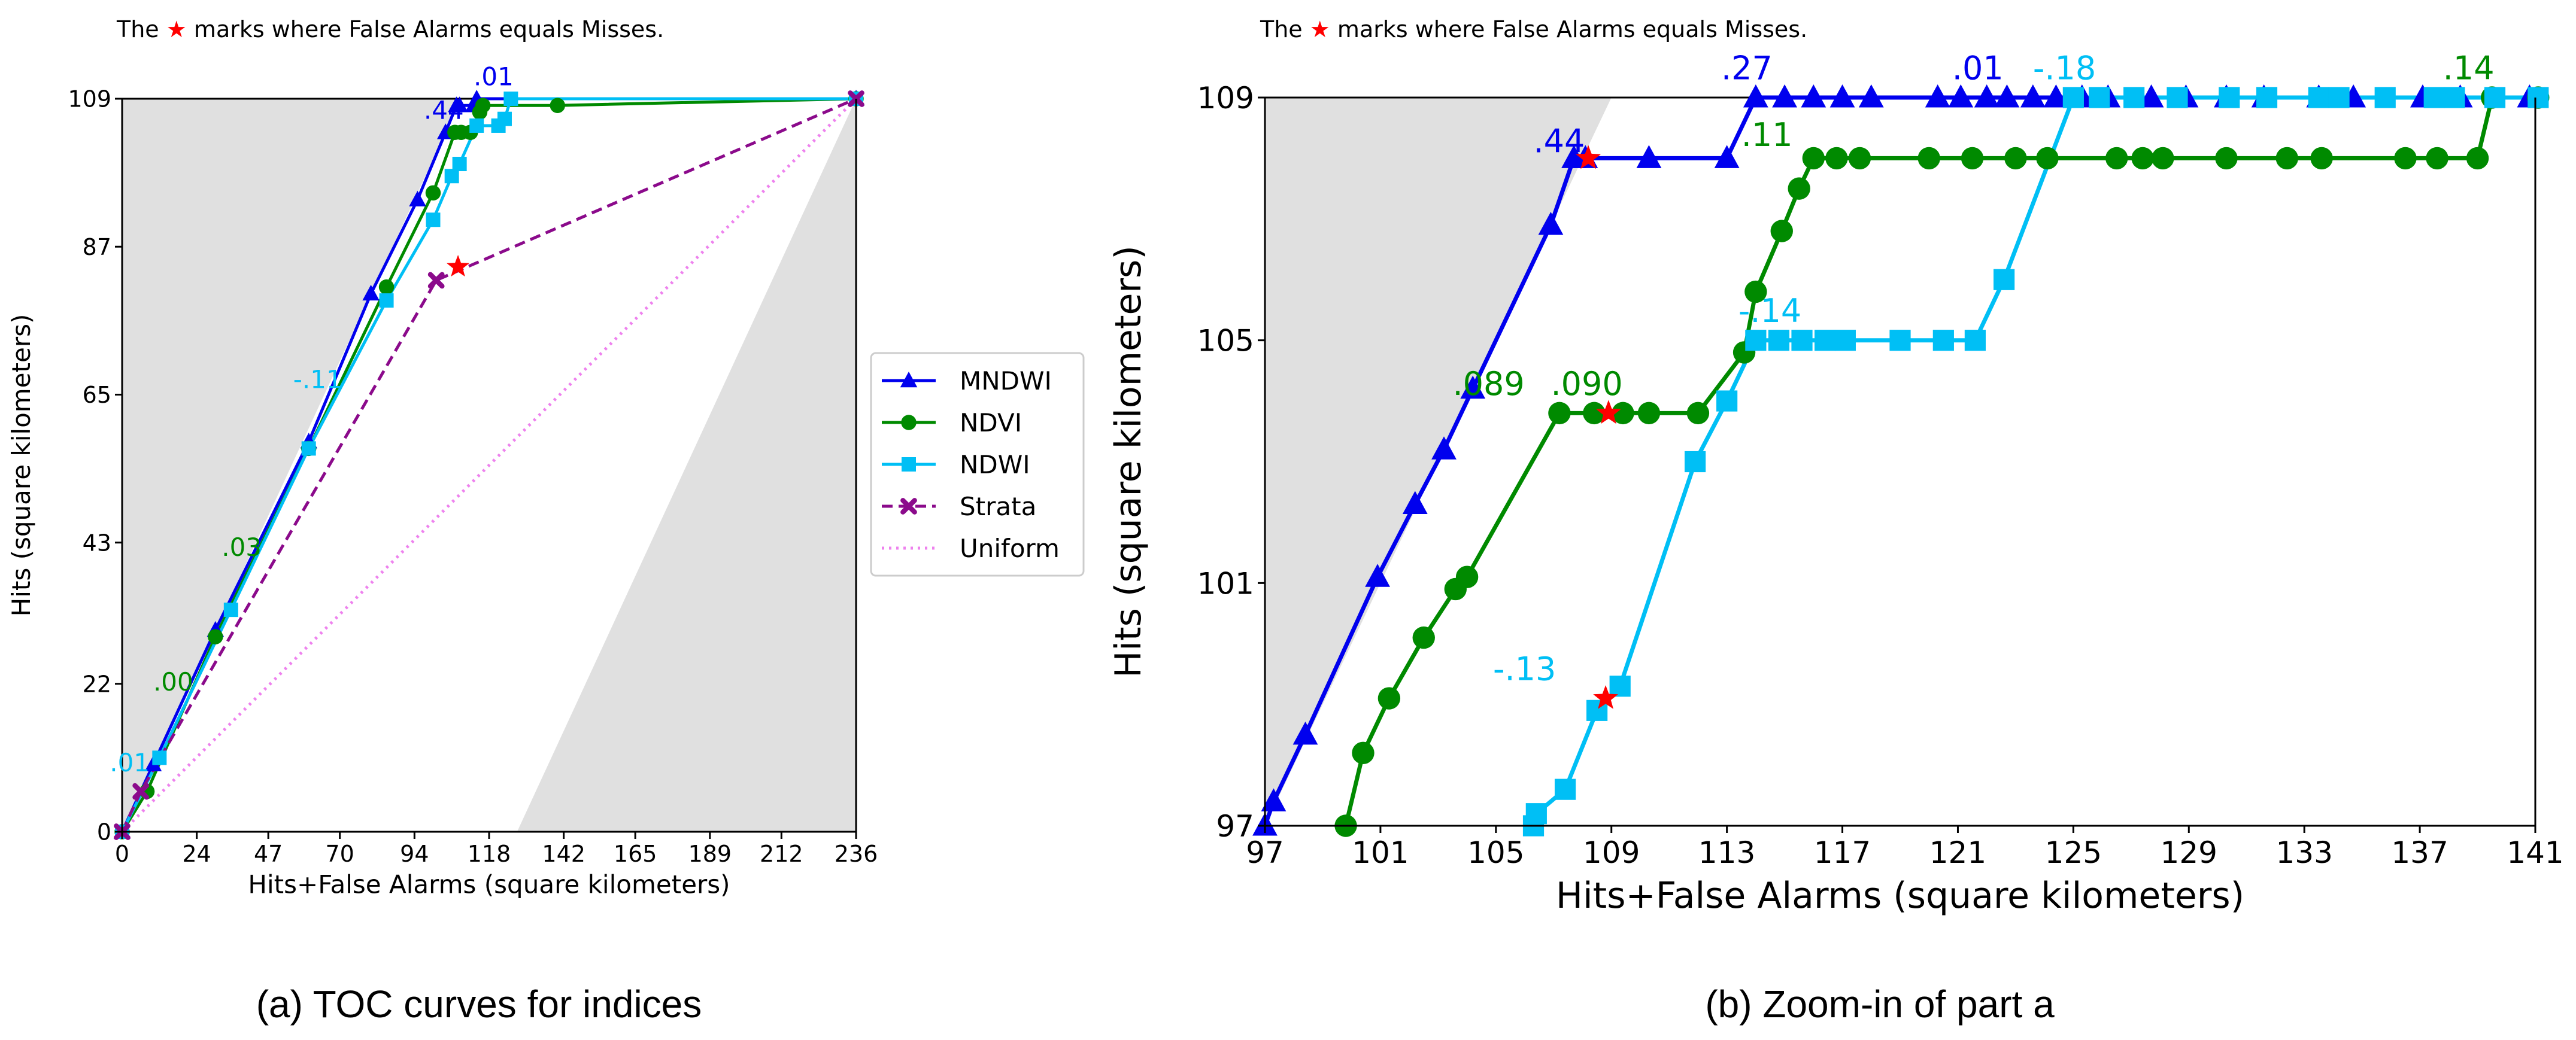 This screenshot has width=2576, height=1040. Describe the element at coordinates (196, 854) in the screenshot. I see `x-tick-label: 24` at that location.